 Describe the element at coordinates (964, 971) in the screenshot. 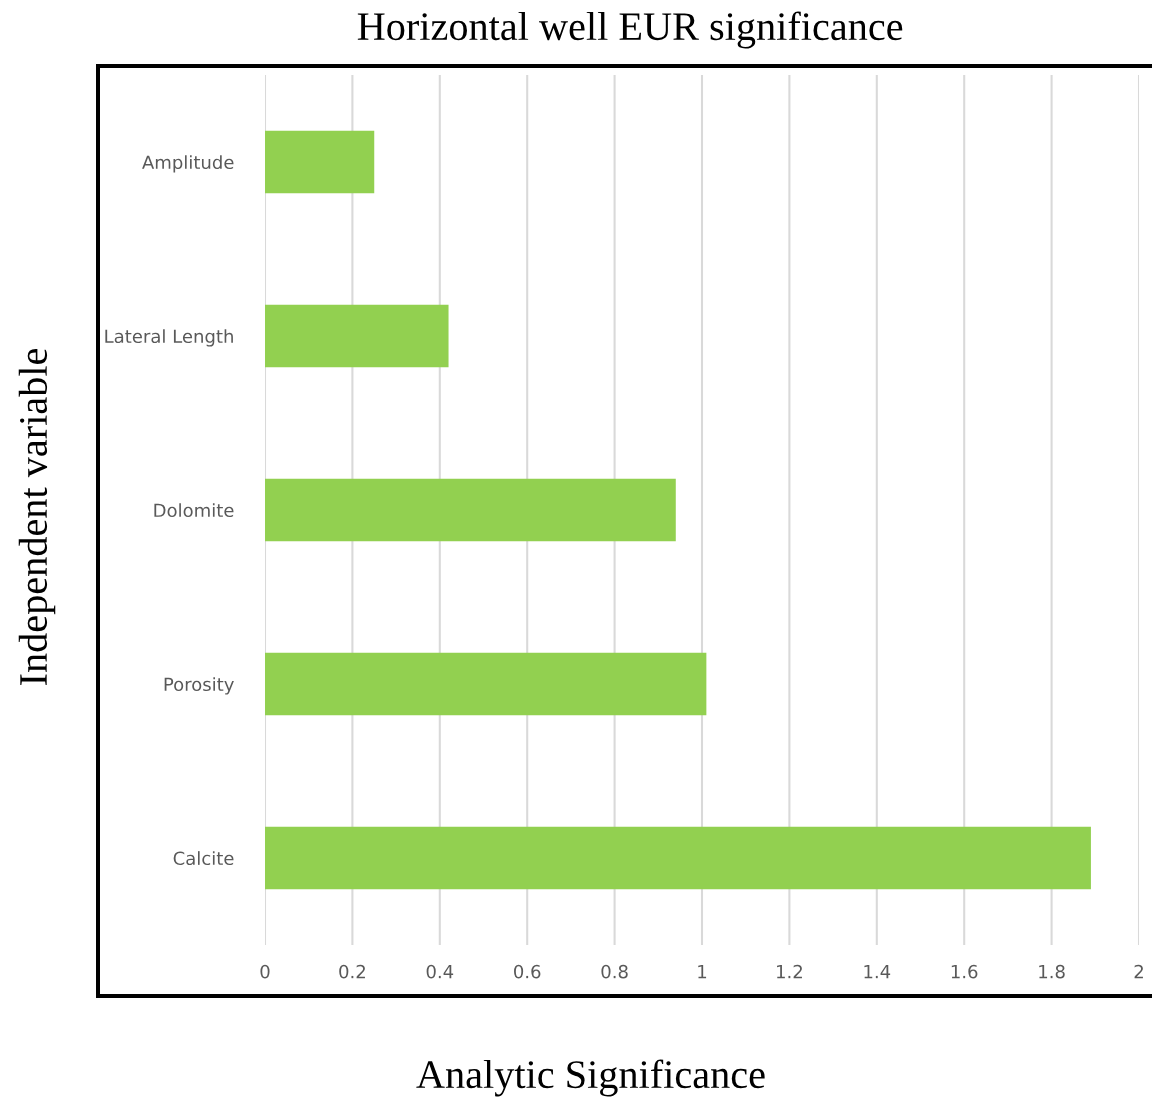

I see `x-tick-label: 1.6` at that location.